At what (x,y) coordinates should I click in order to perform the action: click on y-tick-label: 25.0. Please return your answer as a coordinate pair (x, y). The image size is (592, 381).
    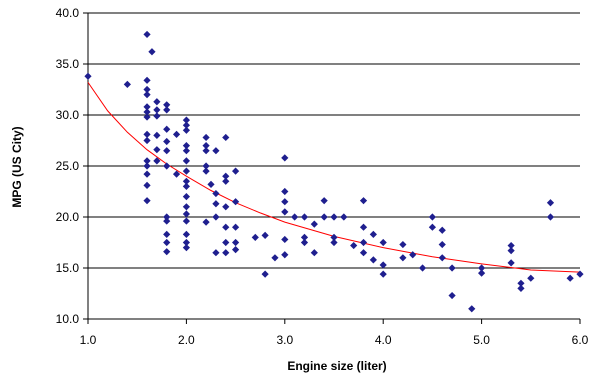
    Looking at the image, I should click on (68, 166).